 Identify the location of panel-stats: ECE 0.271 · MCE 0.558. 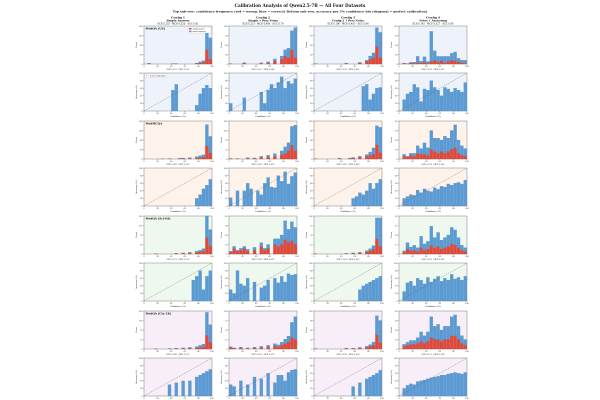
(179, 260).